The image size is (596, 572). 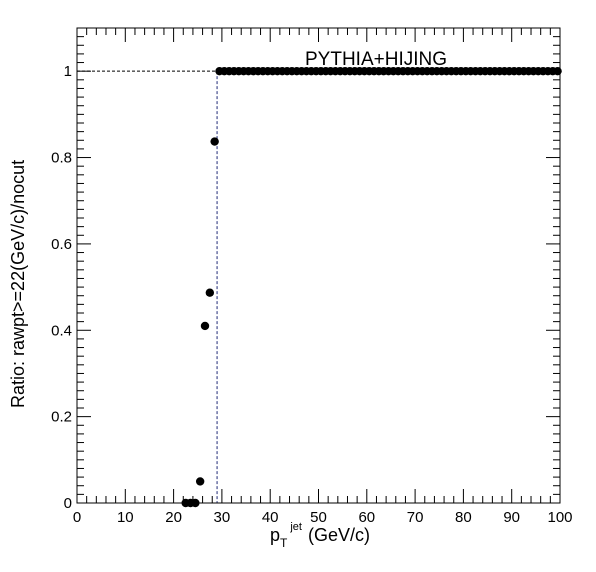 What do you see at coordinates (376, 59) in the screenshot?
I see `chart-title: PYTHIA+HIJING` at bounding box center [376, 59].